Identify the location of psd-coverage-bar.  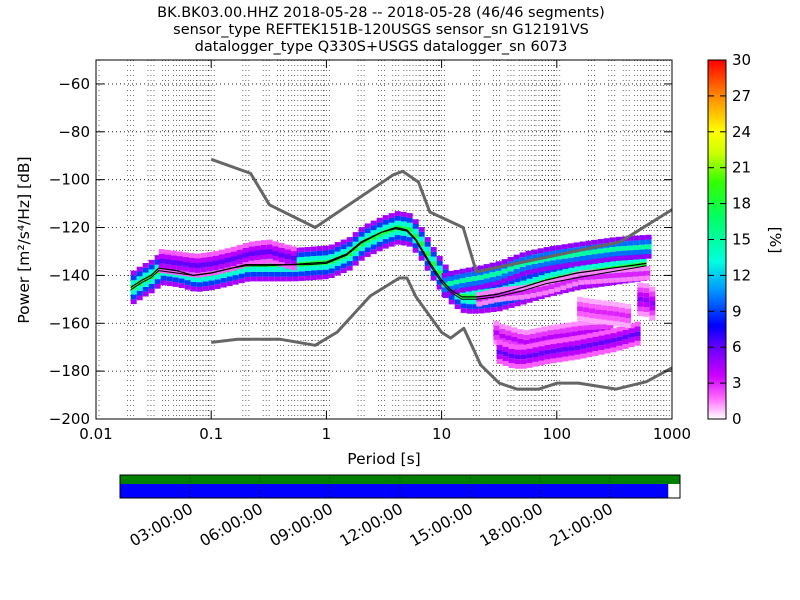
(394, 491).